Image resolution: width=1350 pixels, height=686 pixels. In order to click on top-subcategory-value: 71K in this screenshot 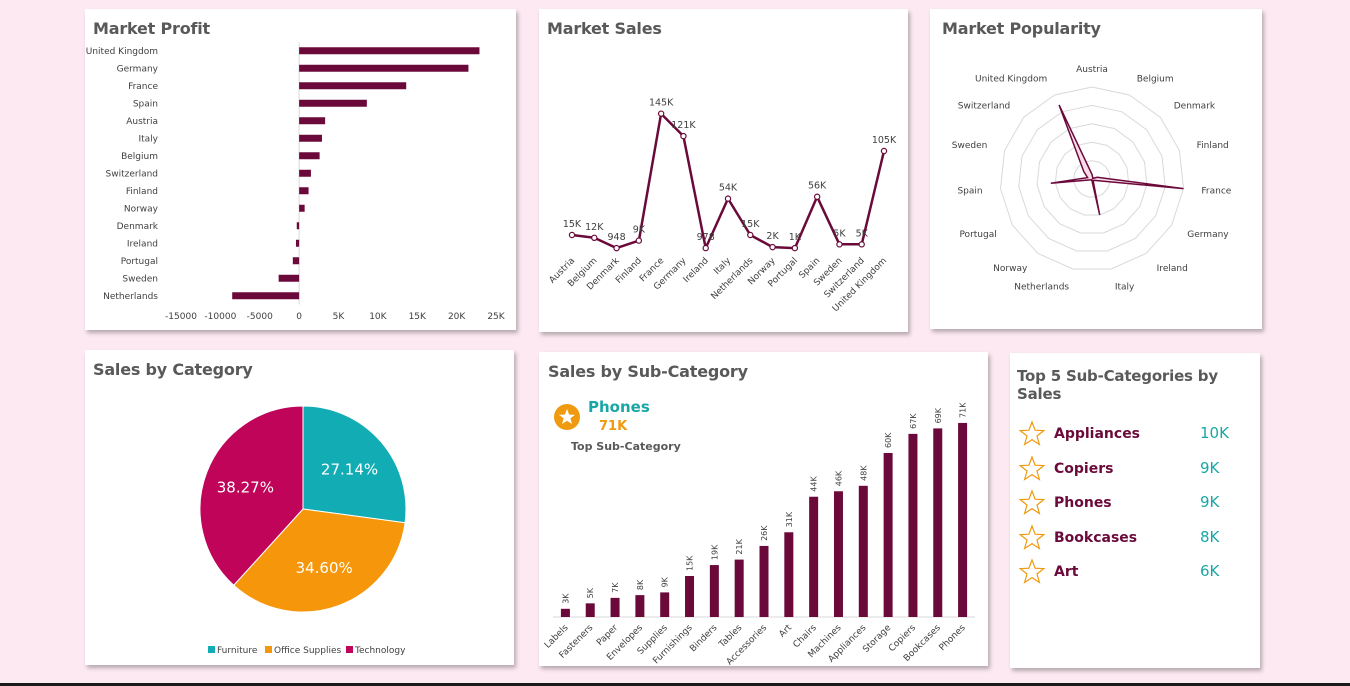, I will do `click(613, 426)`.